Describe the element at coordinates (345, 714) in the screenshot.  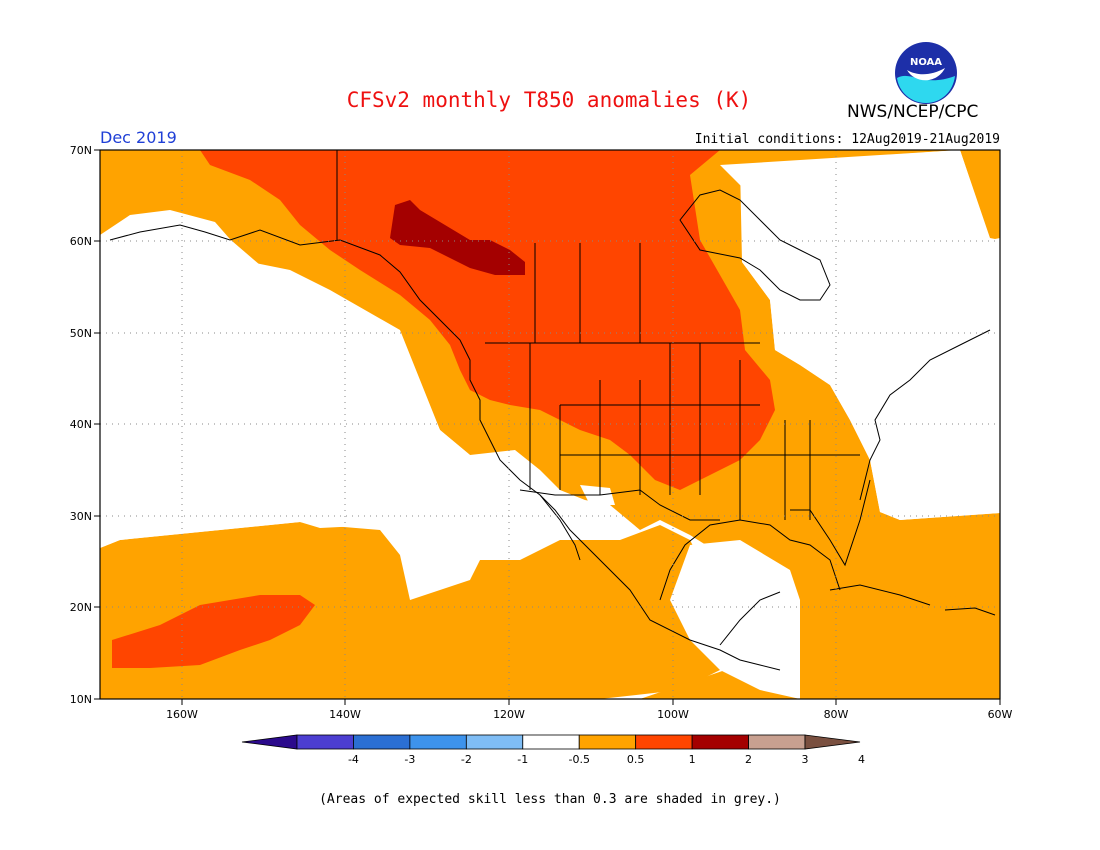
I see `lon-label: 140W` at that location.